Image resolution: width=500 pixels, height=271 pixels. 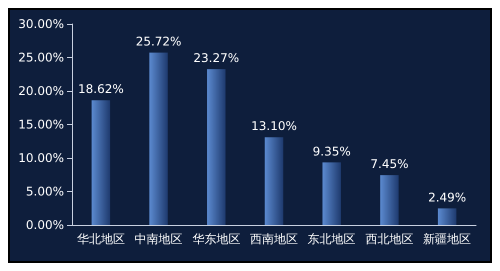 What do you see at coordinates (45, 225) in the screenshot?
I see `y-tick-label: 0.00%` at bounding box center [45, 225].